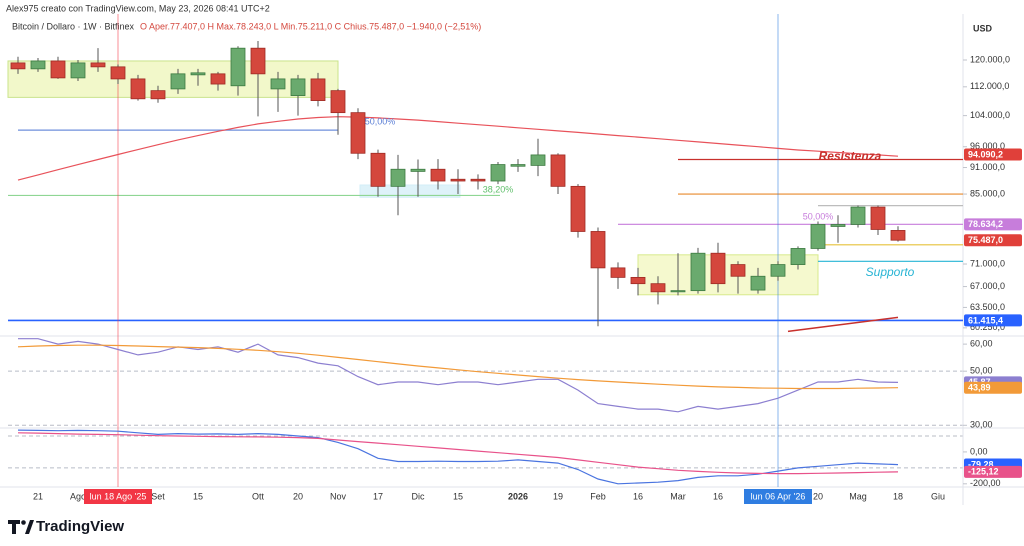 This screenshot has height=546, width=1024. What do you see at coordinates (990, 59) in the screenshot?
I see `y-tick-label: 120.000,0` at bounding box center [990, 59].